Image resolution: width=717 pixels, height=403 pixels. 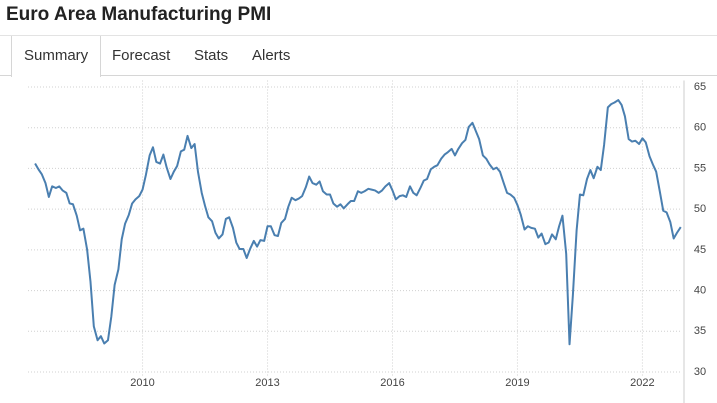 I want to click on y-tick-label: 55, so click(x=700, y=168).